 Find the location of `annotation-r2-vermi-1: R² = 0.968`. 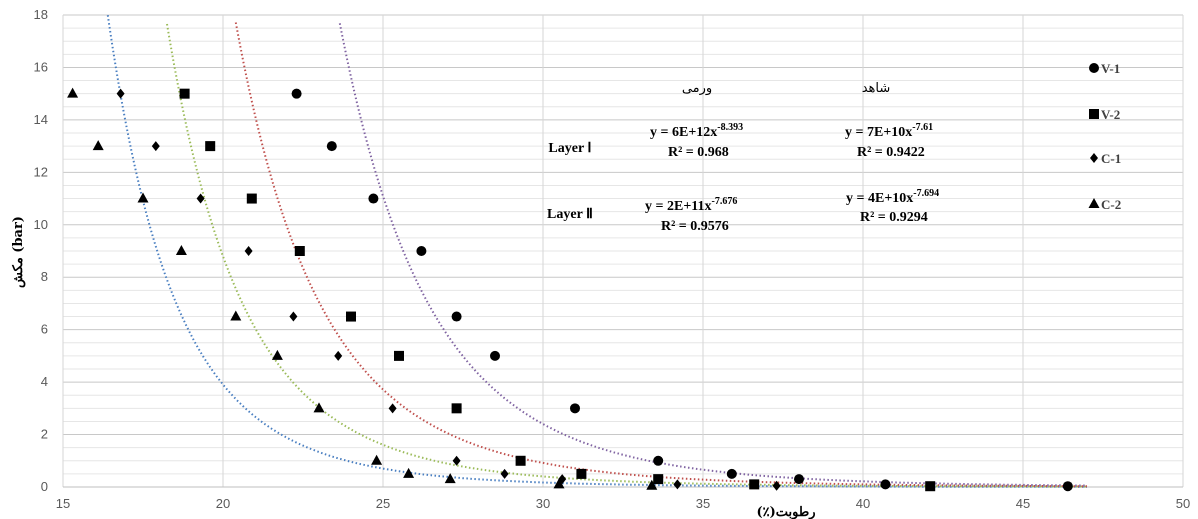

annotation-r2-vermi-1: R² = 0.968 is located at coordinates (698, 152).